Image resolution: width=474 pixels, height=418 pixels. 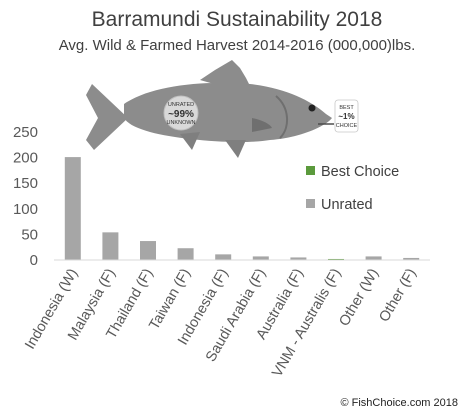 I want to click on fish-body, so click(x=228, y=112).